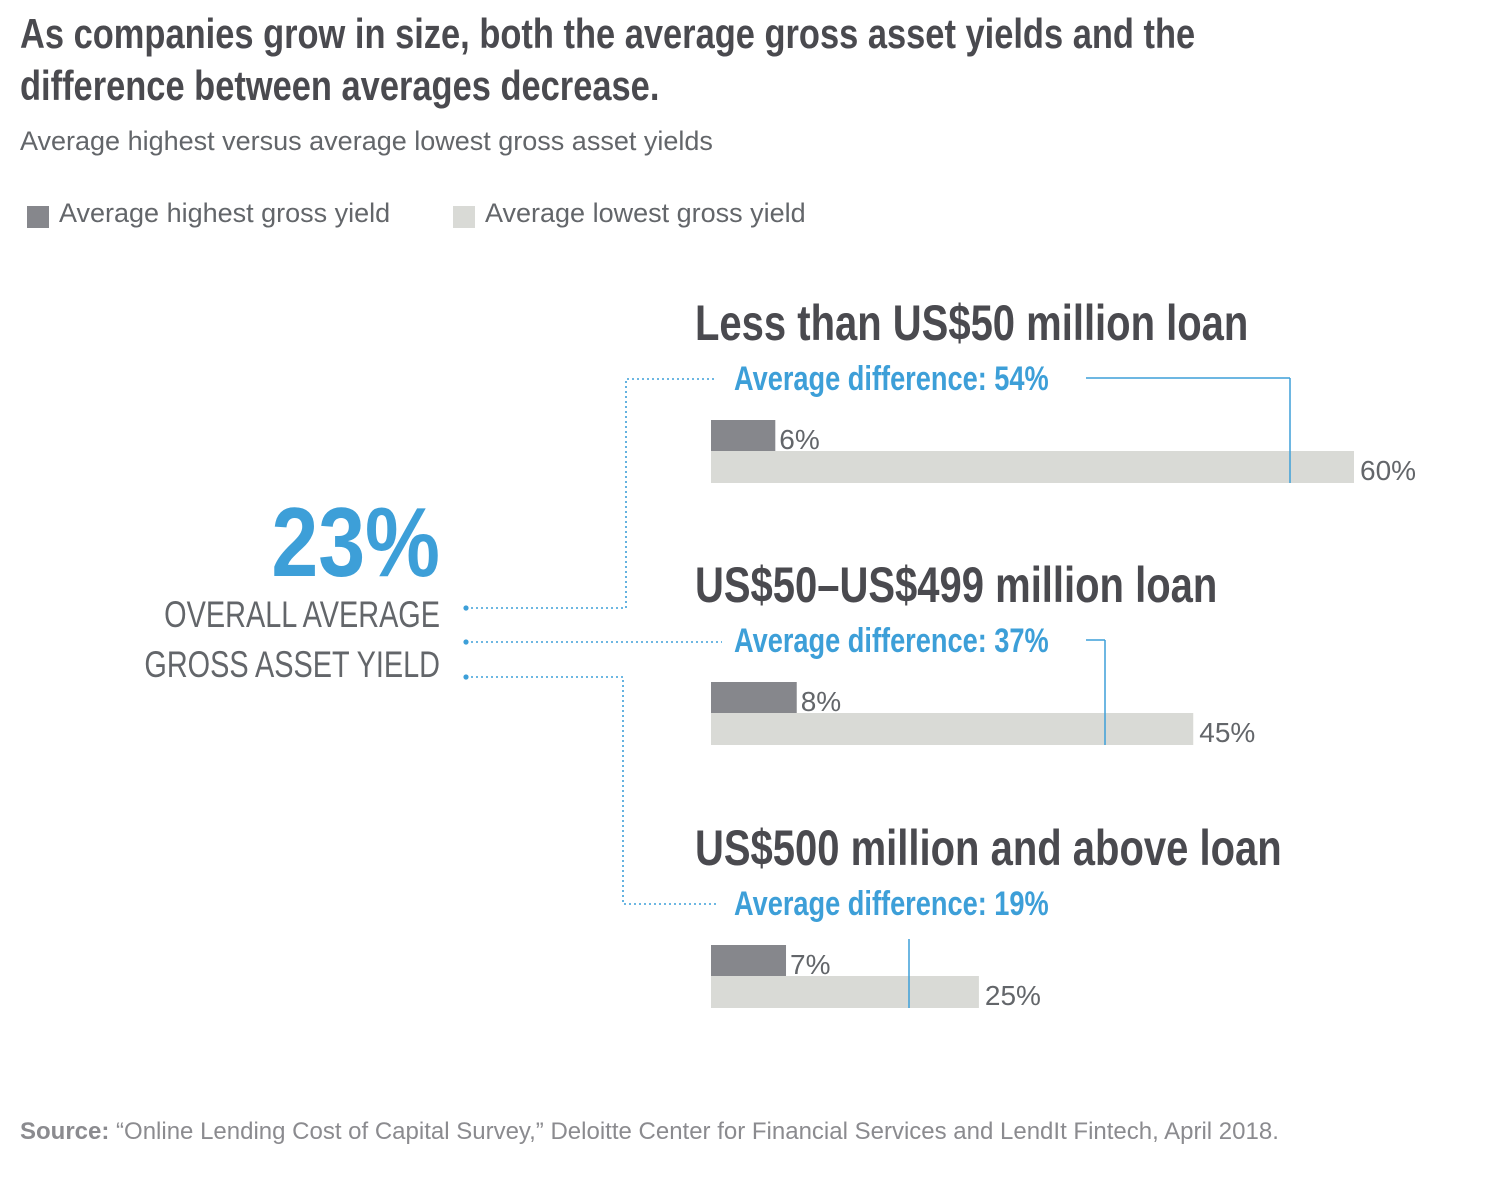 The image size is (1492, 1196). Describe the element at coordinates (956, 585) in the screenshot. I see `category-label: US$50–US$499 million loan` at that location.